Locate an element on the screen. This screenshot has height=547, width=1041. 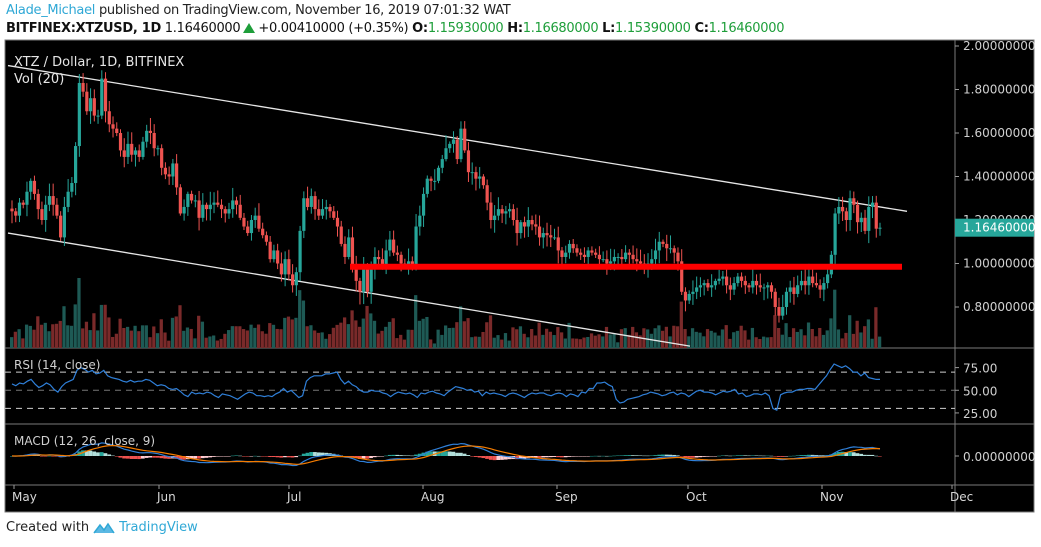
time-axis-label-sep: Sep is located at coordinates (566, 497).